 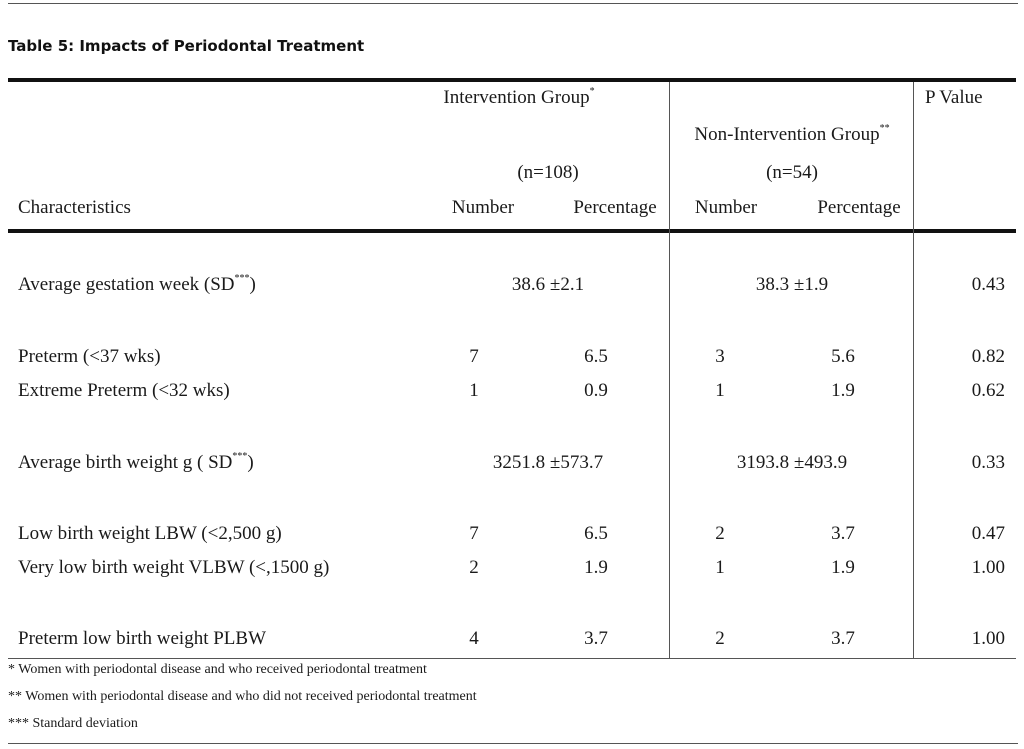 I want to click on intervention-number-cell: 4, so click(x=474, y=638).